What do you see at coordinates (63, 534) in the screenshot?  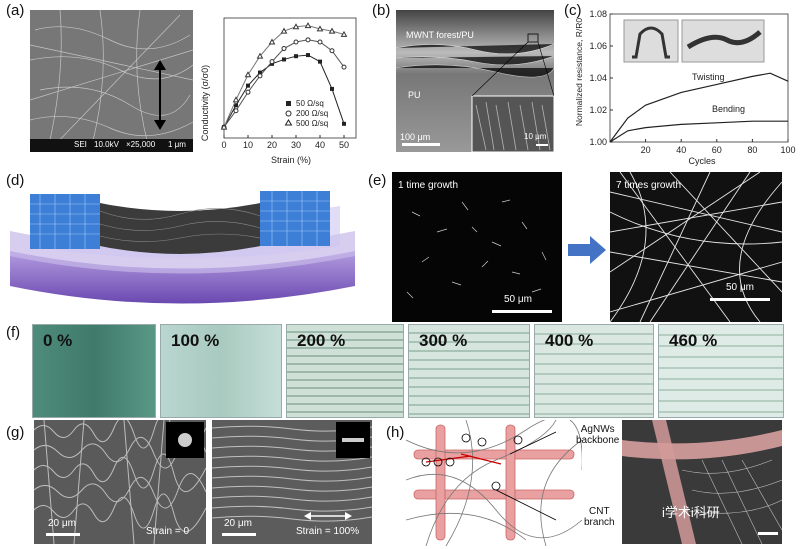 I see `g-left-scale-bar` at bounding box center [63, 534].